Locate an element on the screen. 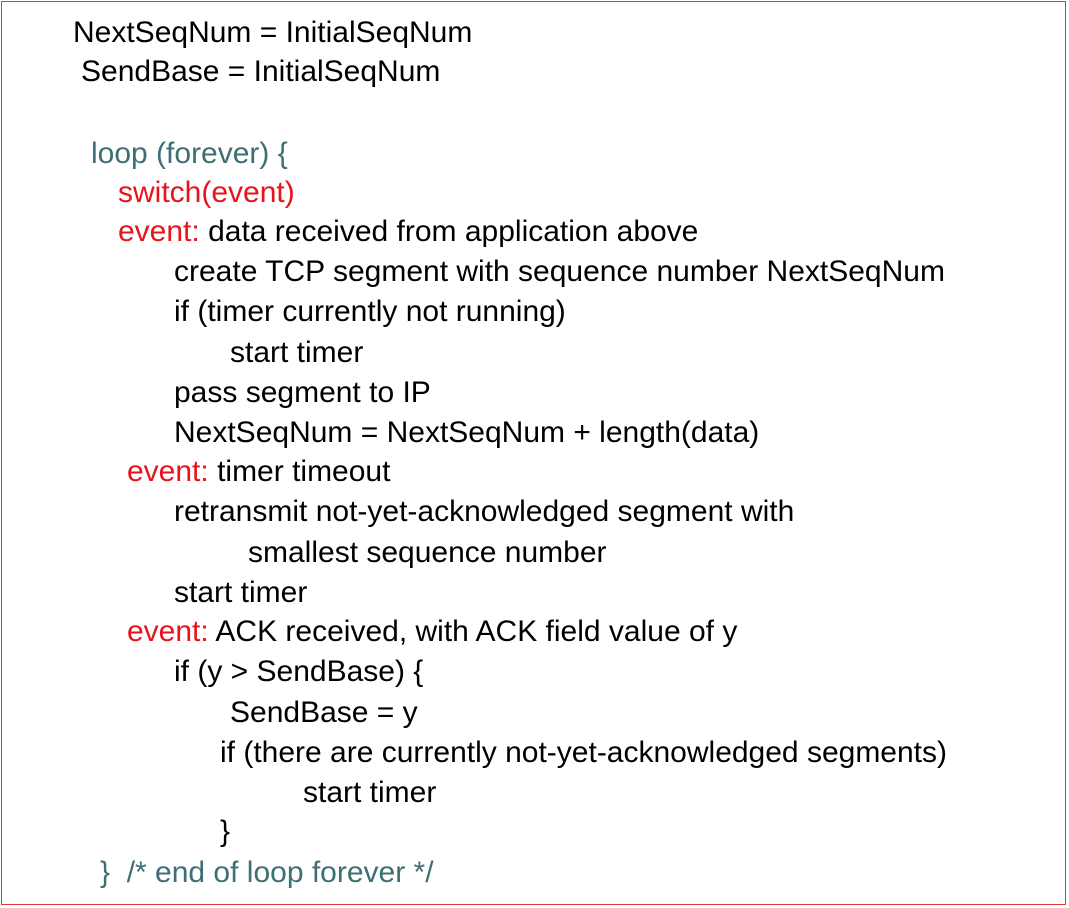  smallest-seq-line: smallest sequence number is located at coordinates (427, 552).